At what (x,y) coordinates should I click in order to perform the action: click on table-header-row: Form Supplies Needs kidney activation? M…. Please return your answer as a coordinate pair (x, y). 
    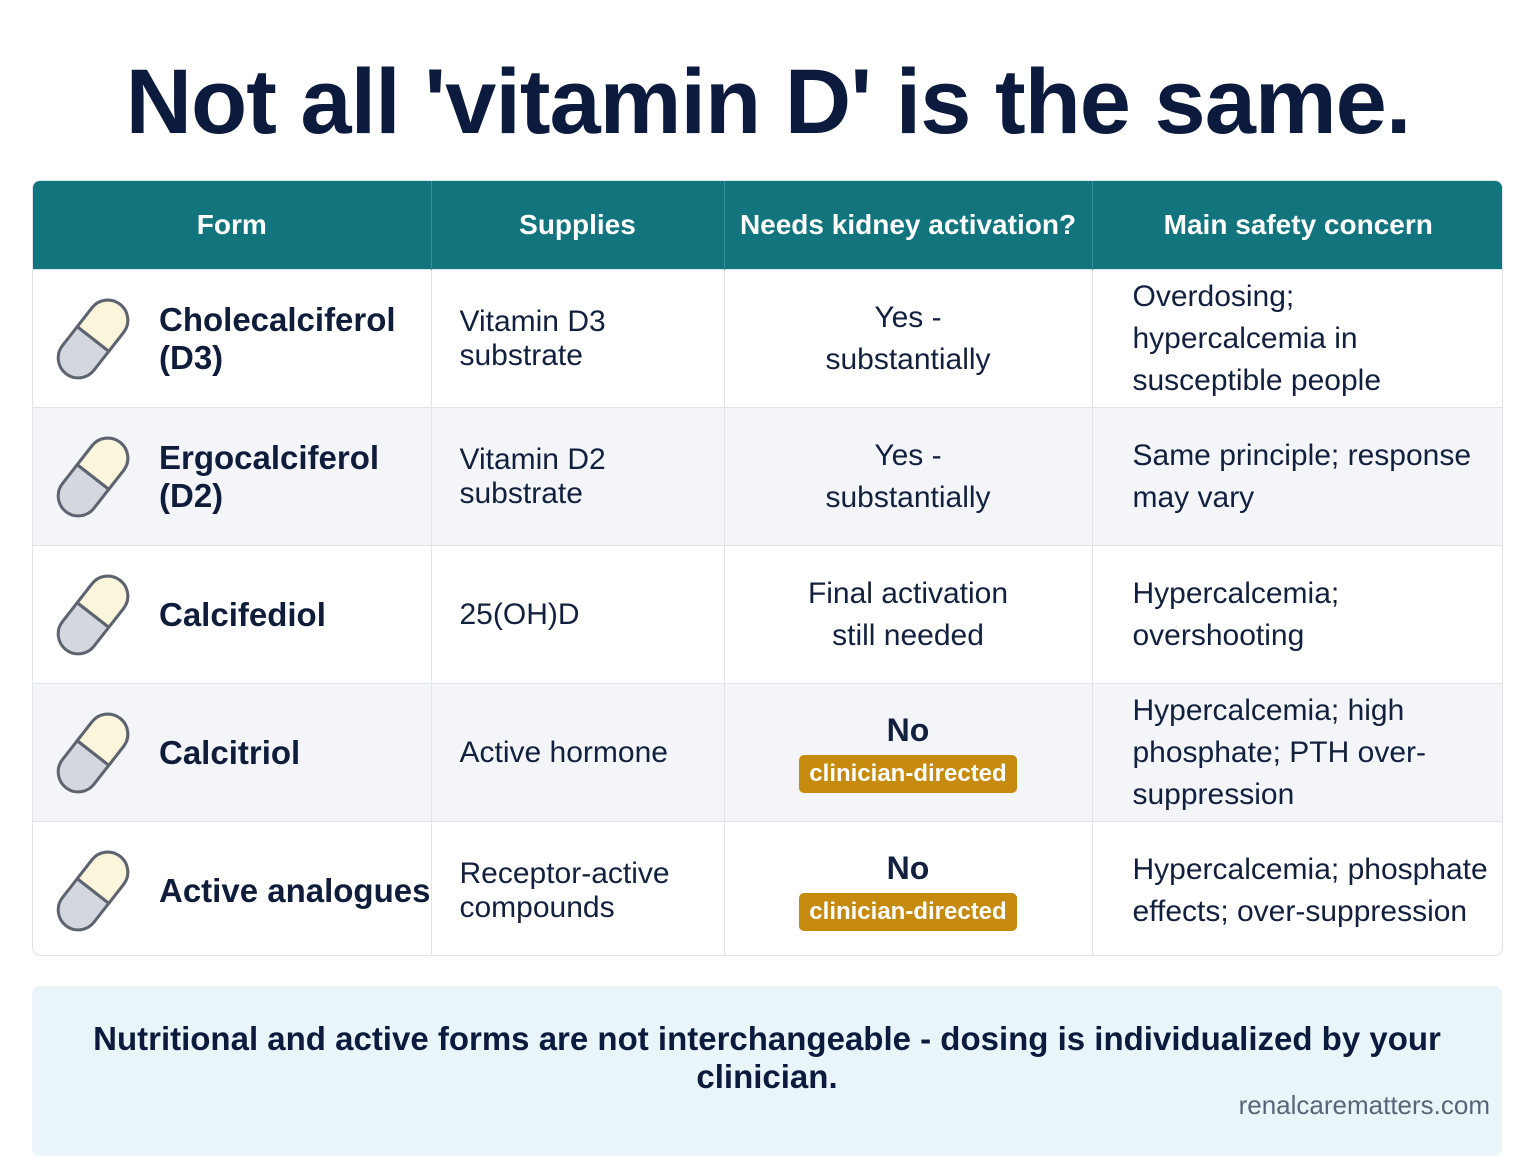
    Looking at the image, I should click on (767, 225).